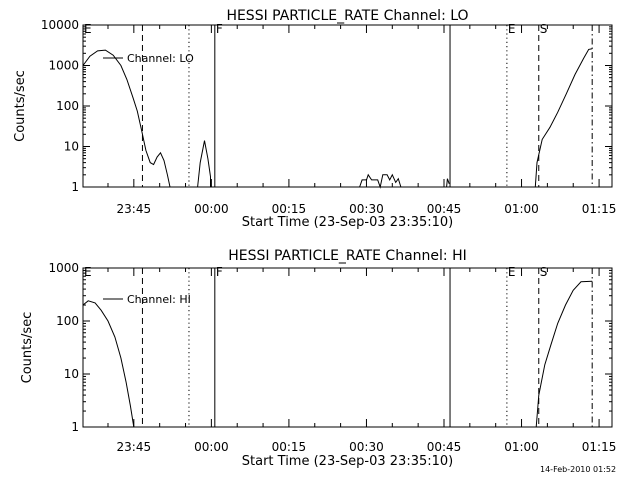 The width and height of the screenshot is (640, 480). What do you see at coordinates (60, 25) in the screenshot?
I see `y-tick-label: 10000` at bounding box center [60, 25].